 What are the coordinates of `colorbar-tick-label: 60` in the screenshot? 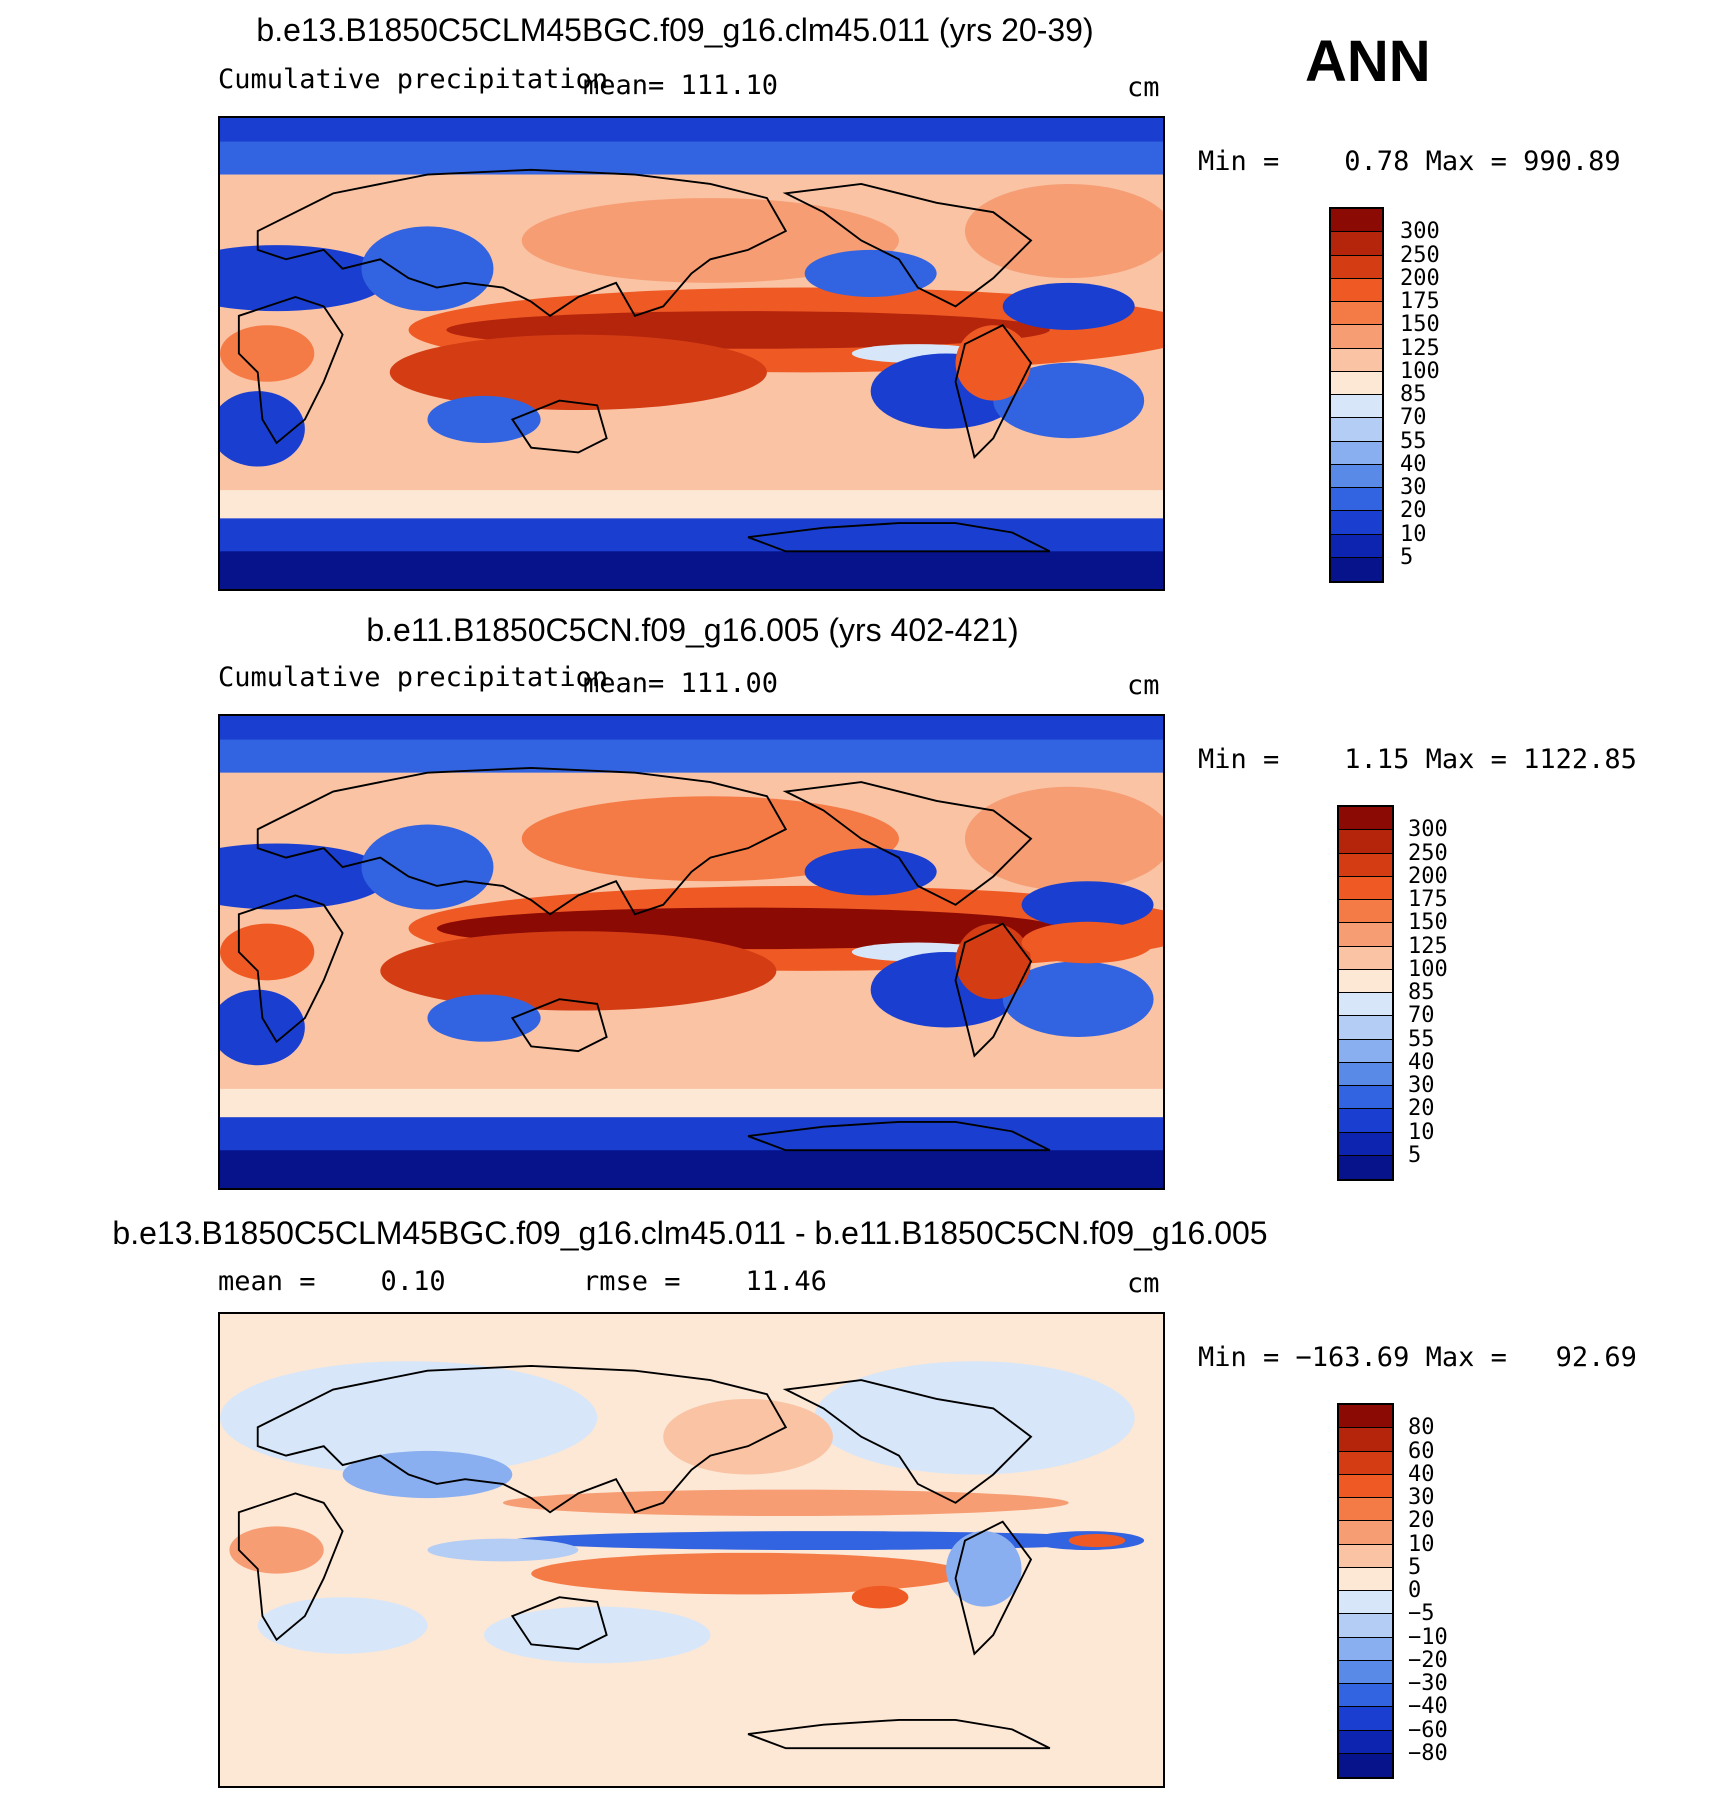 It's located at (1421, 1451).